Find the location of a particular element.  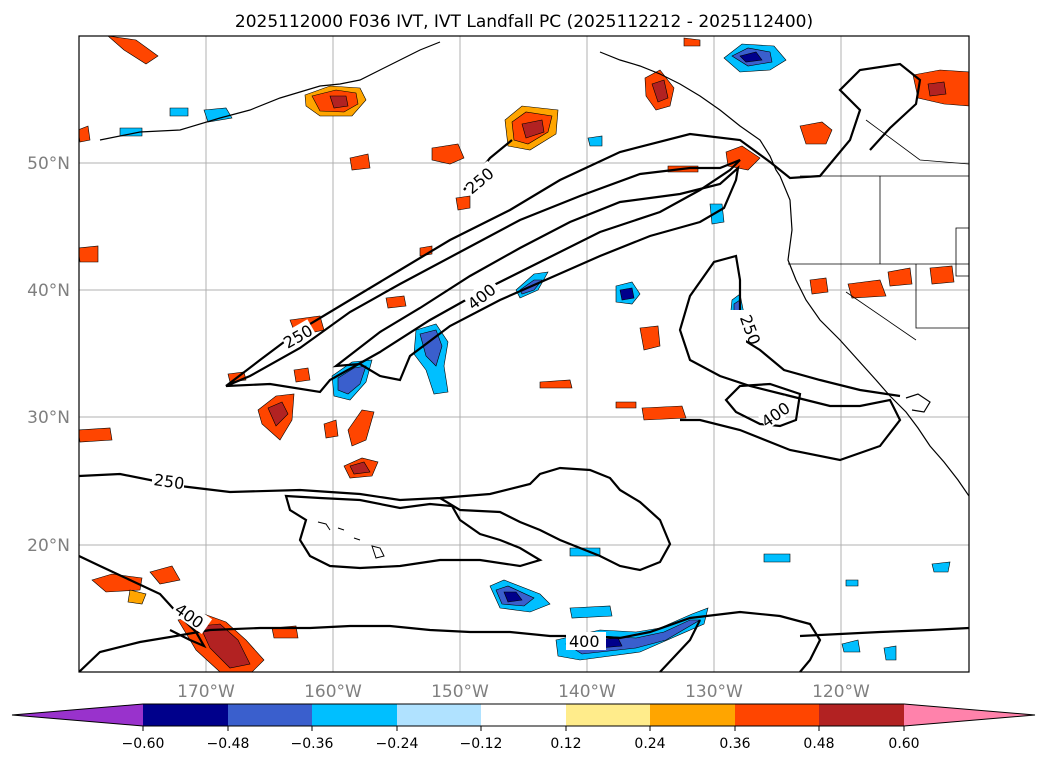

colorbar-tick-label-4: −0.24 is located at coordinates (397, 744).